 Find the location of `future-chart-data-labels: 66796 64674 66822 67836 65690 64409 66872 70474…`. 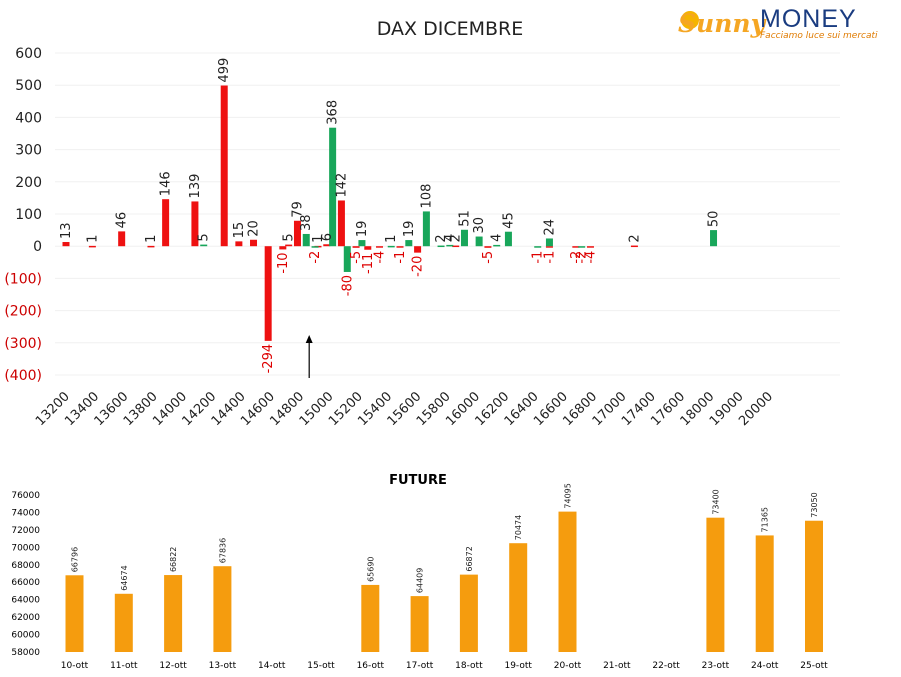

future-chart-data-labels: 66796 64674 66822 67836 65690 64409 66872 70474… is located at coordinates (445, 538).